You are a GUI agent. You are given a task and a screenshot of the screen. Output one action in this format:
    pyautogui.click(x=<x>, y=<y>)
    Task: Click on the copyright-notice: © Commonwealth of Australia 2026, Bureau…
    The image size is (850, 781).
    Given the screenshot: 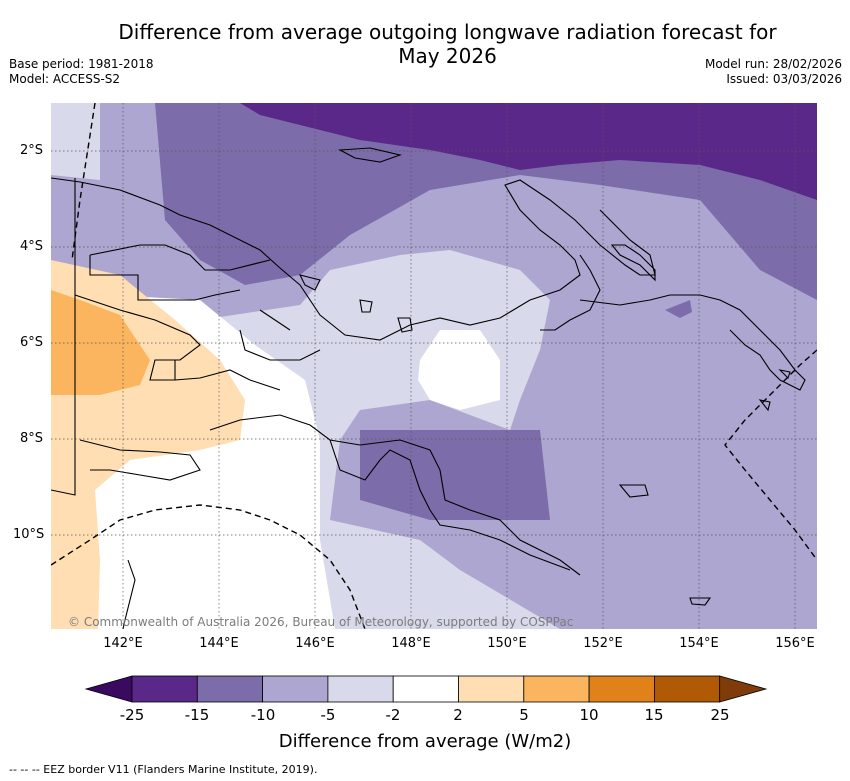 What is the action you would take?
    pyautogui.click(x=321, y=622)
    